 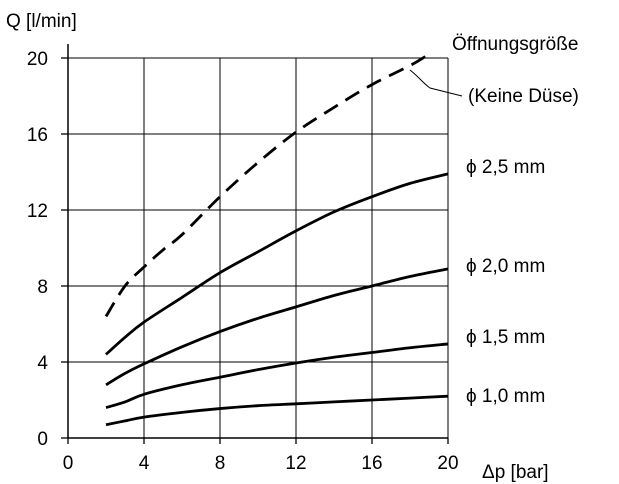 I want to click on y-tick-label: 16, so click(x=37, y=135).